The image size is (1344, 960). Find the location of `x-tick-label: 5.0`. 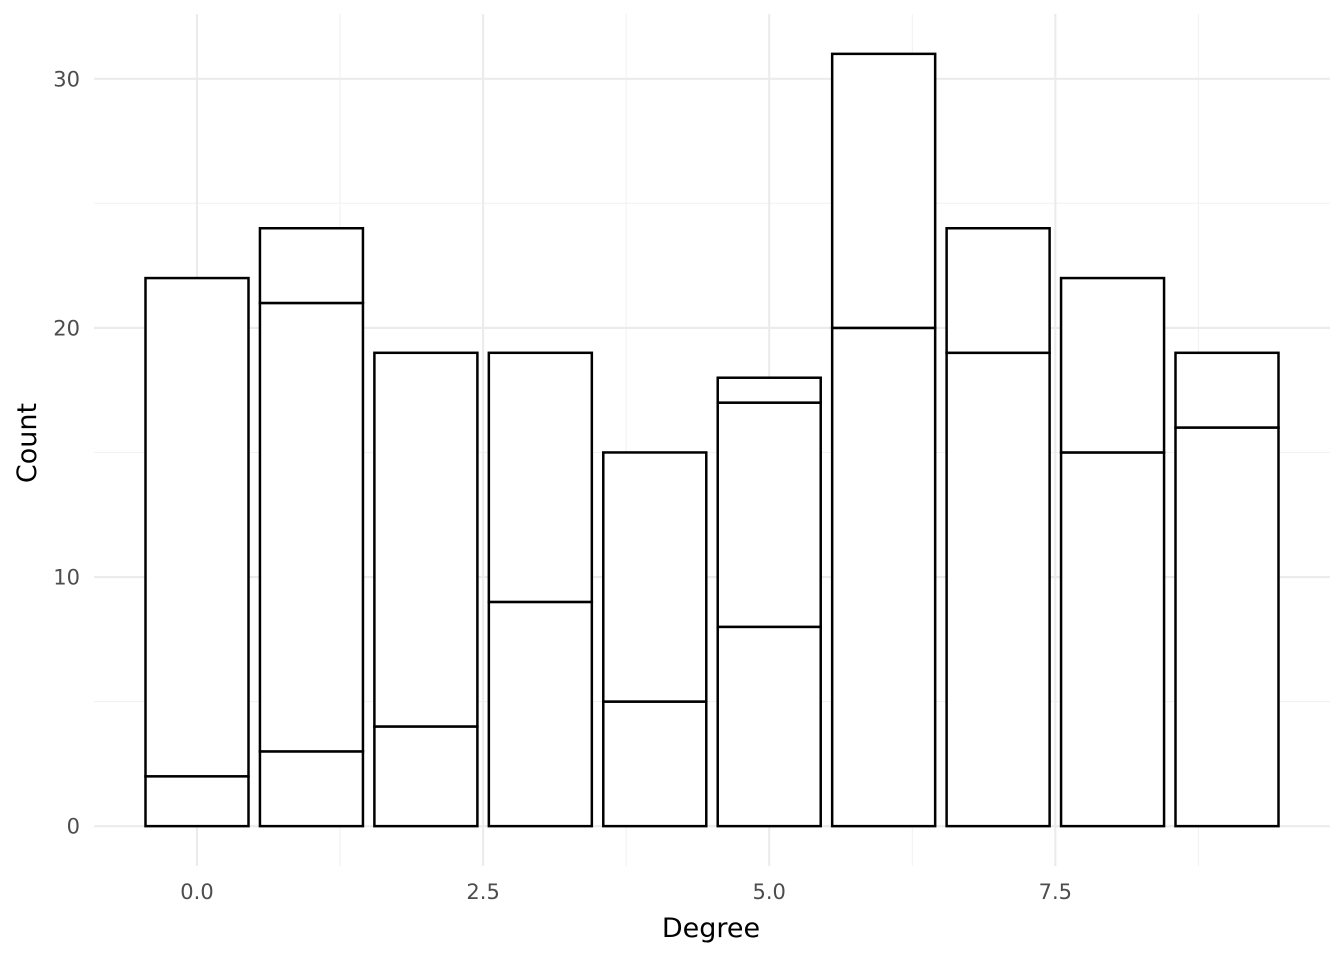

x-tick-label: 5.0 is located at coordinates (769, 892).